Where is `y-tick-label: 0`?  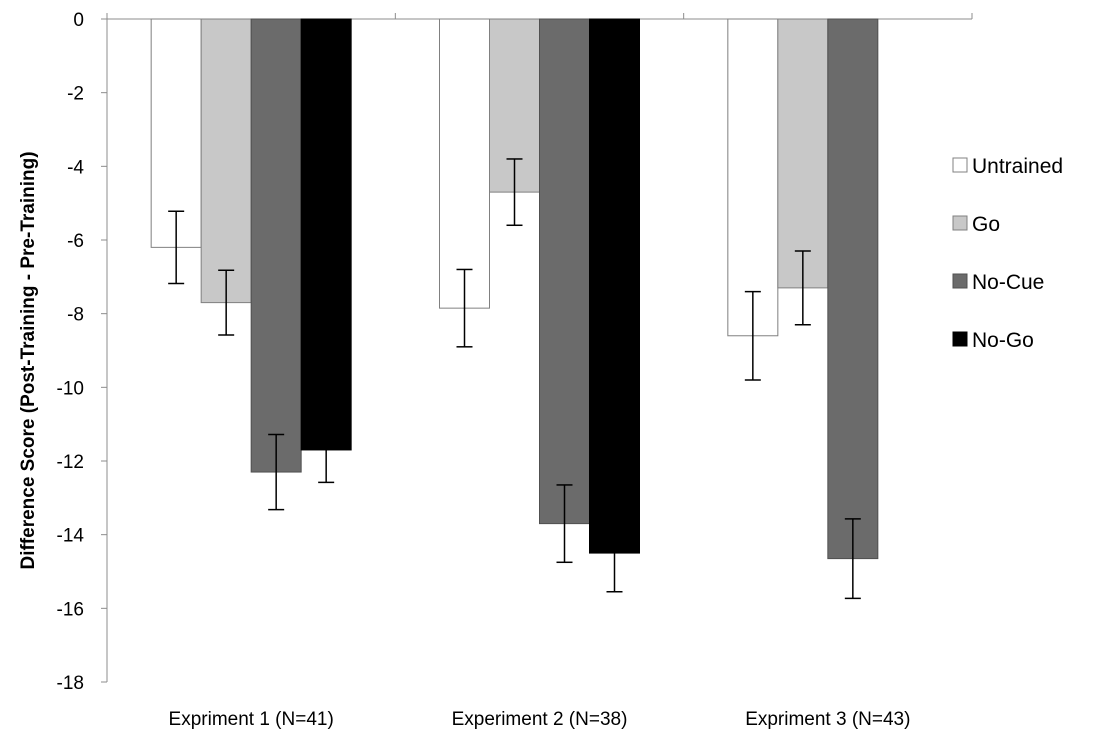 y-tick-label: 0 is located at coordinates (78, 20).